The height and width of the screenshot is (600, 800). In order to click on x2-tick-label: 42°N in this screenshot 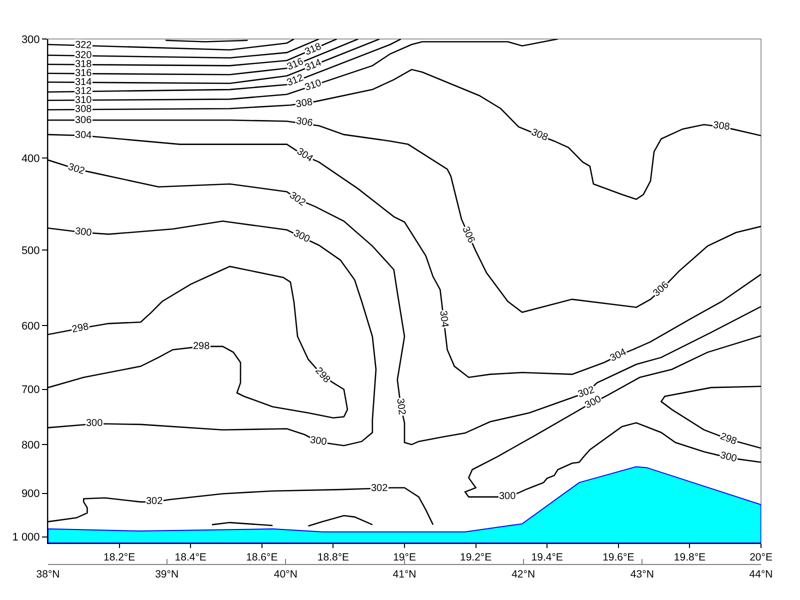, I will do `click(524, 574)`.